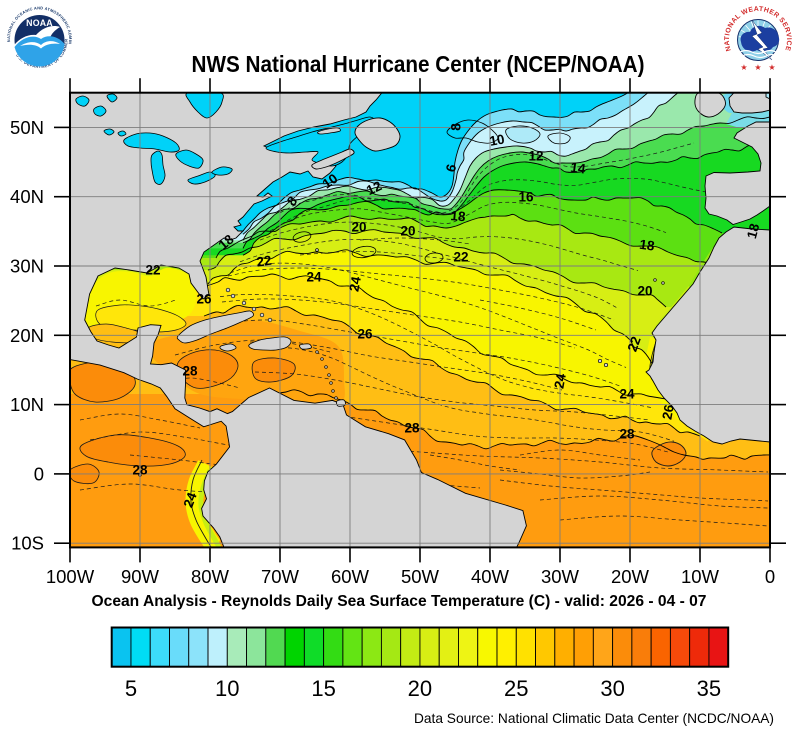 This screenshot has height=737, width=800. I want to click on svg-text: 10W, so click(700, 576).